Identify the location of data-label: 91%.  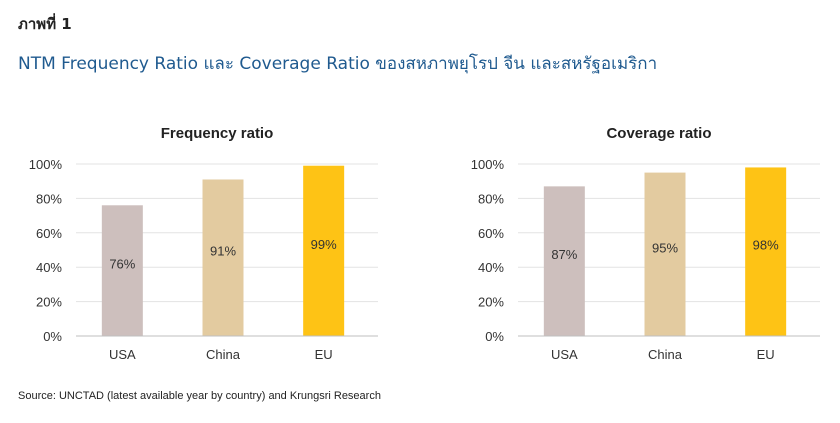
(223, 251).